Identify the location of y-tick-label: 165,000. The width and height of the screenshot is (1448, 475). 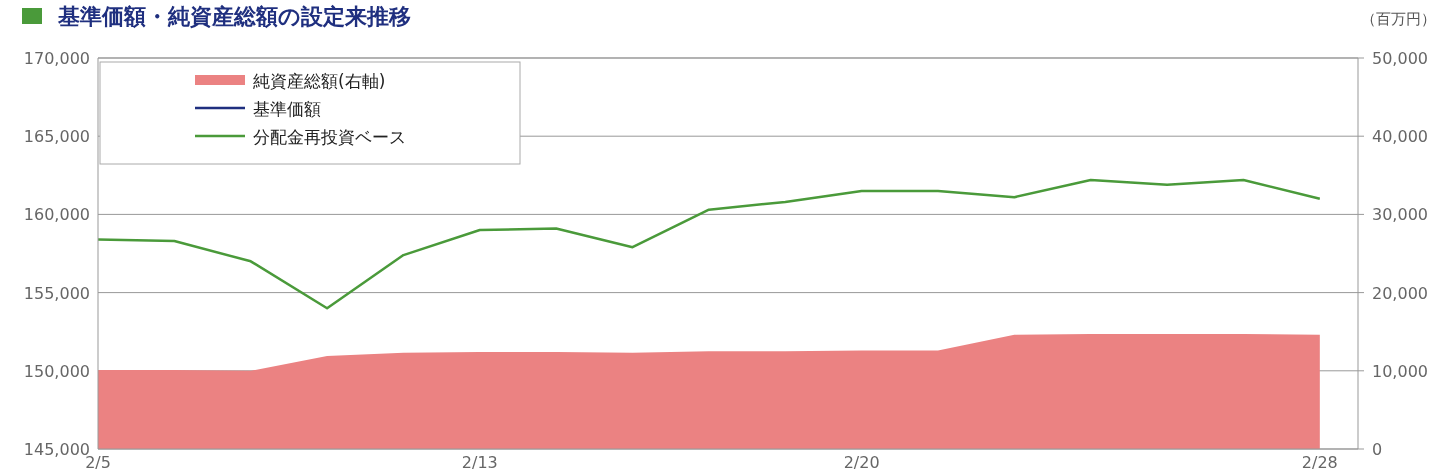
(56, 137).